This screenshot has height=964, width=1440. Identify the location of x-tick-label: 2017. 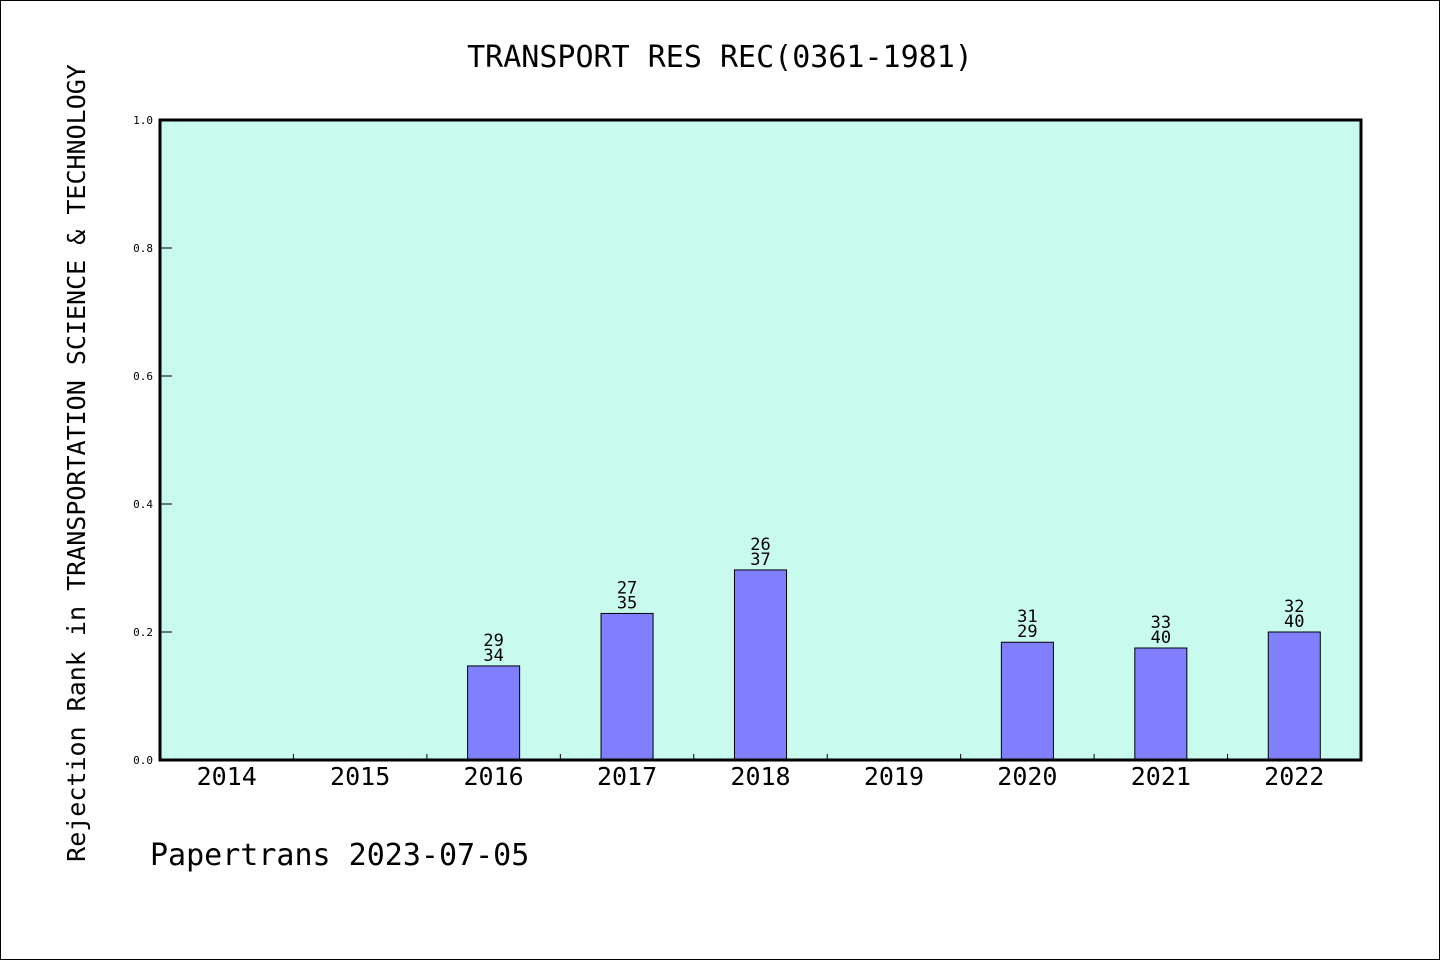
(627, 776).